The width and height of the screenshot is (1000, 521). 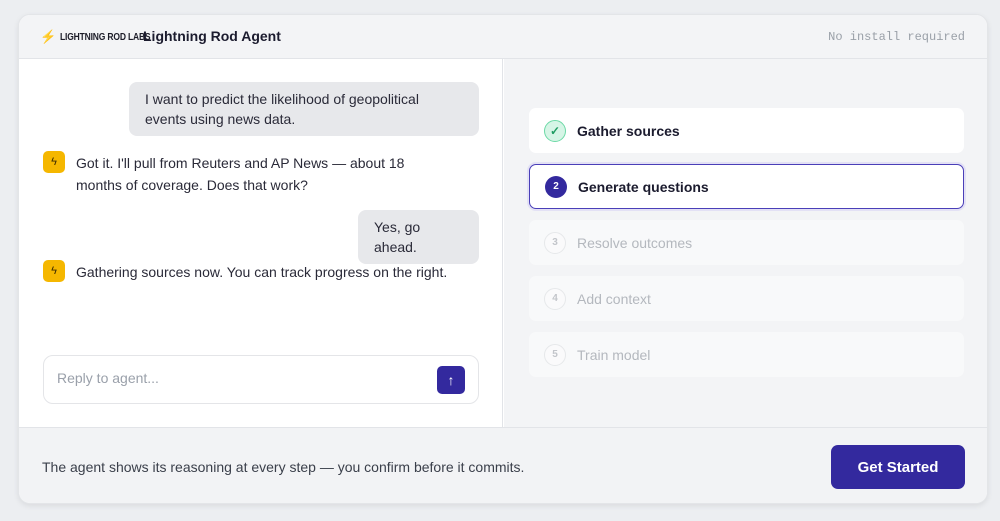 What do you see at coordinates (555, 130) in the screenshot?
I see `check-icon: ✓` at bounding box center [555, 130].